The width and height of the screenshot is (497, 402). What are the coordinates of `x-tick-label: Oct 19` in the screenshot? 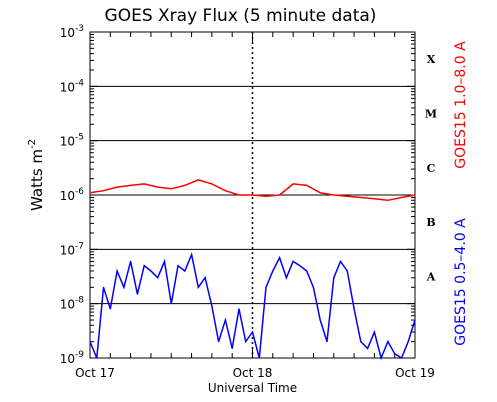 It's located at (415, 373).